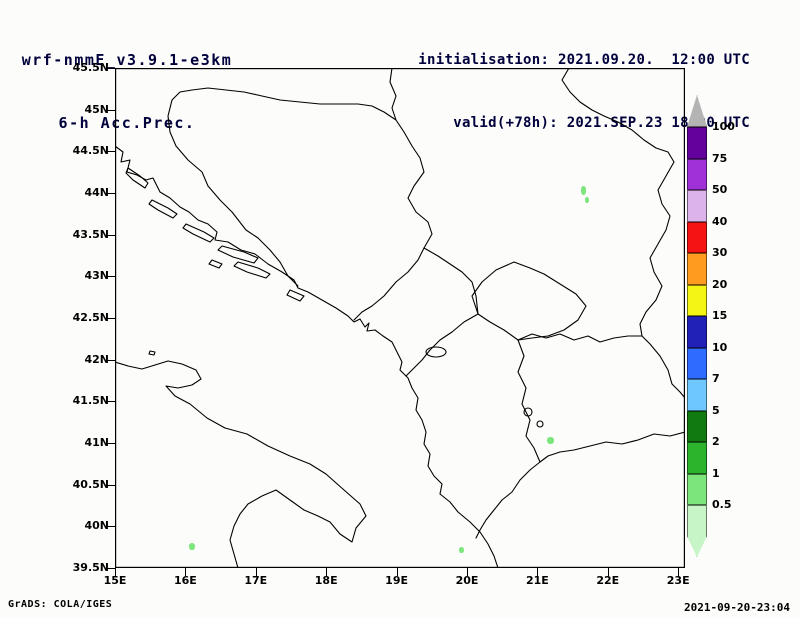 Image resolution: width=800 pixels, height=618 pixels. I want to click on colorbar, so click(697, 326).